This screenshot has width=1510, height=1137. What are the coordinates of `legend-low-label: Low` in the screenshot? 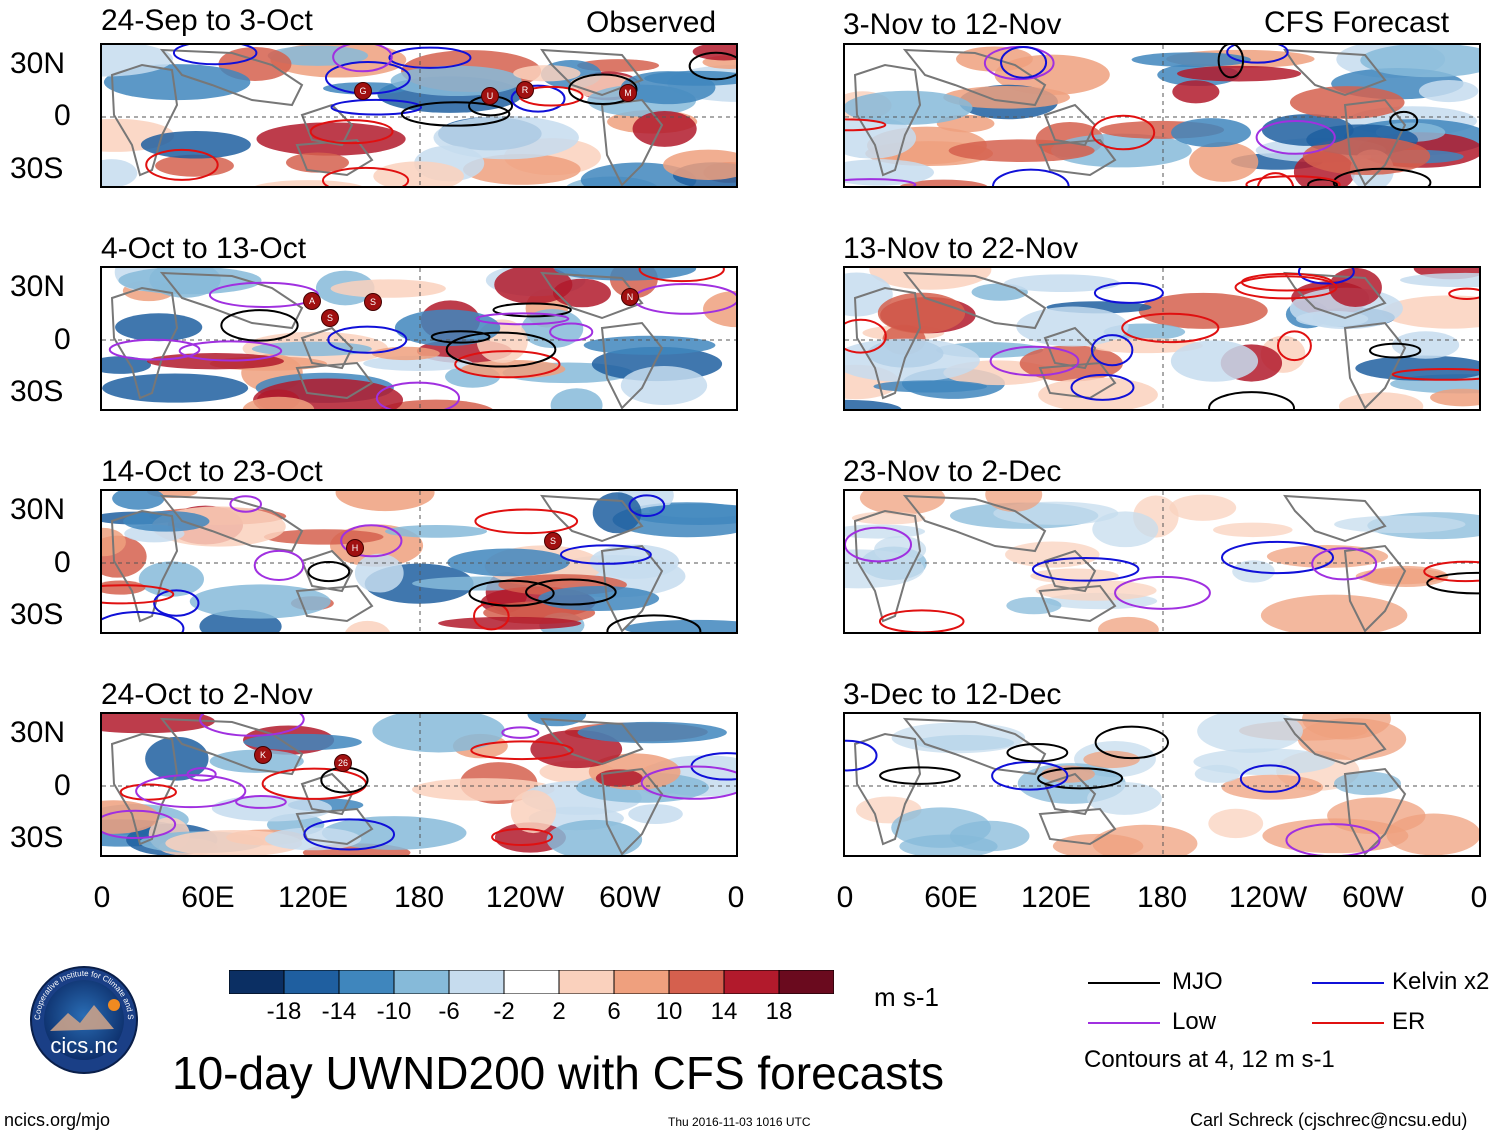 It's located at (1194, 1021).